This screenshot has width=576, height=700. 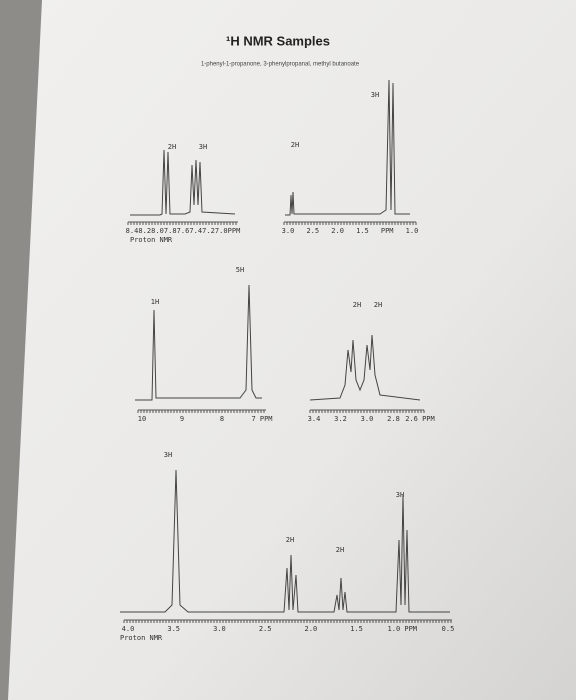 I want to click on axis-label: 7 PPM, so click(x=261, y=419).